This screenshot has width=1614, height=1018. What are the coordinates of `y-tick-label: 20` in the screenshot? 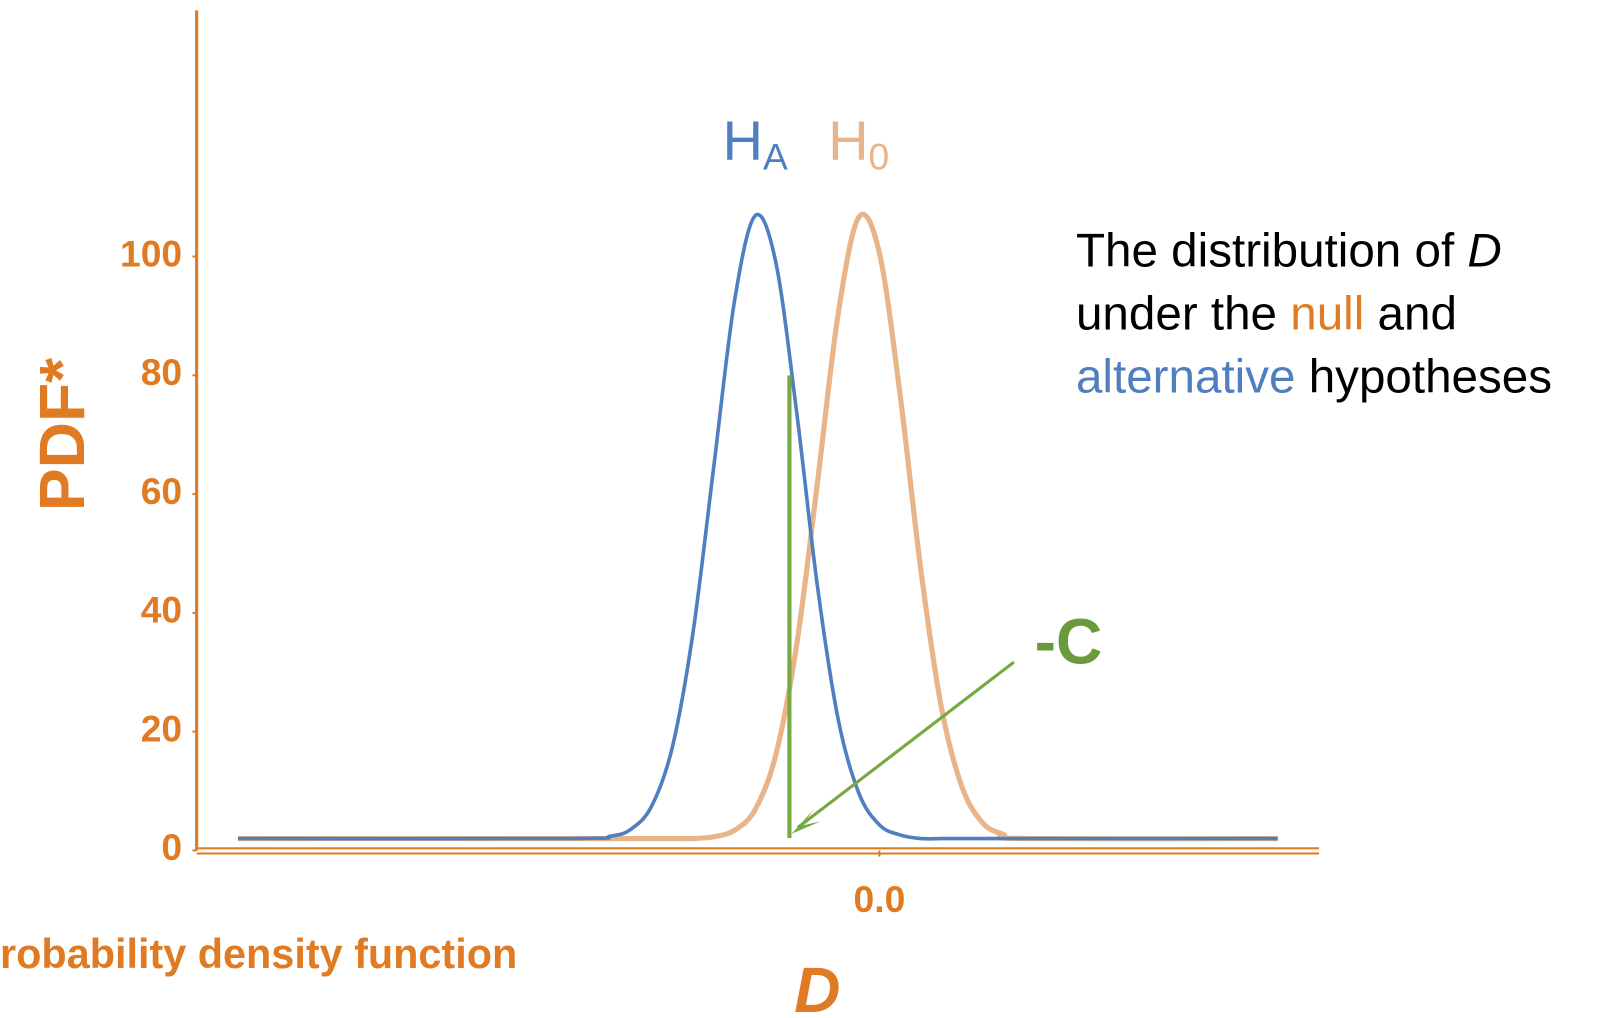 It's located at (161, 728).